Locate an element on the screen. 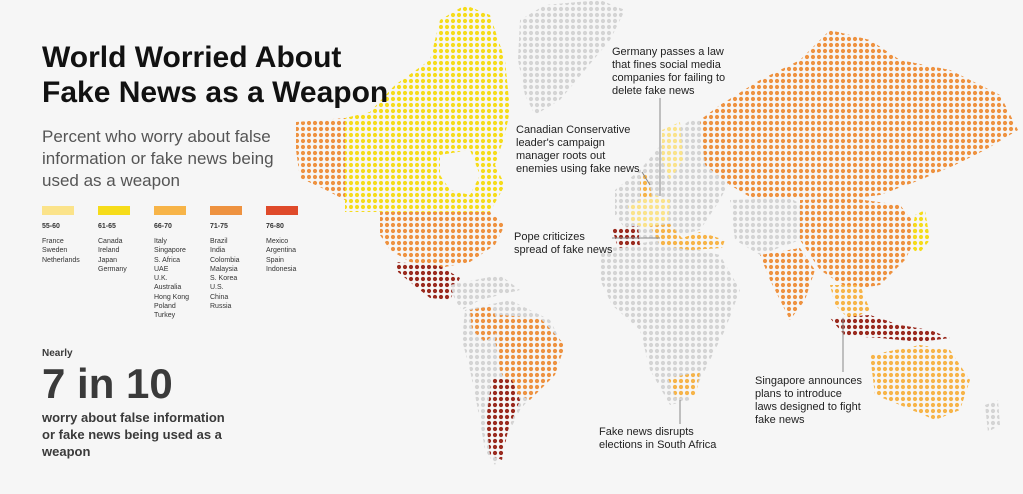 The width and height of the screenshot is (1023, 494). region-india is located at coordinates (787, 284).